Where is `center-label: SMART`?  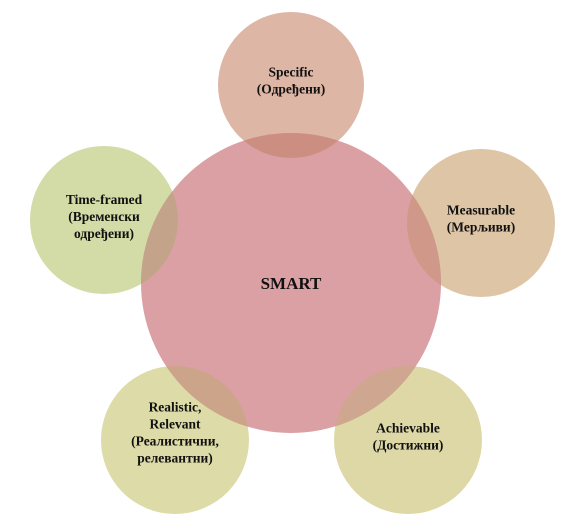 center-label: SMART is located at coordinates (291, 283).